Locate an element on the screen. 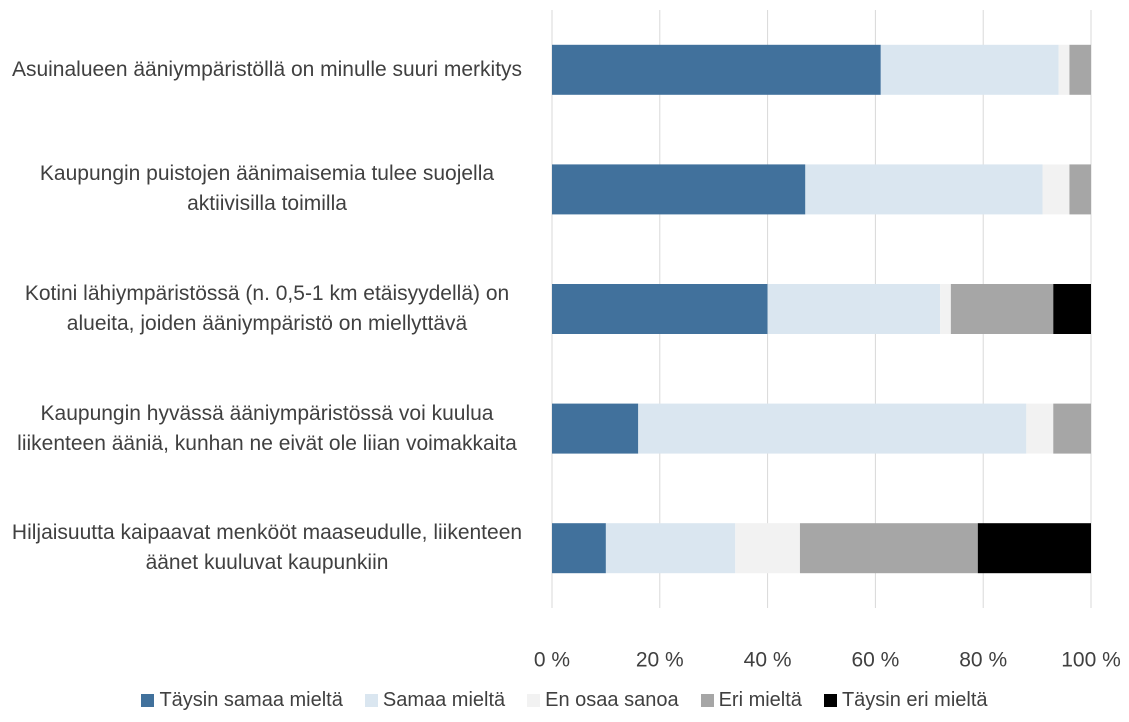 The image size is (1129, 722). x-tick-label: 80 % is located at coordinates (983, 660).